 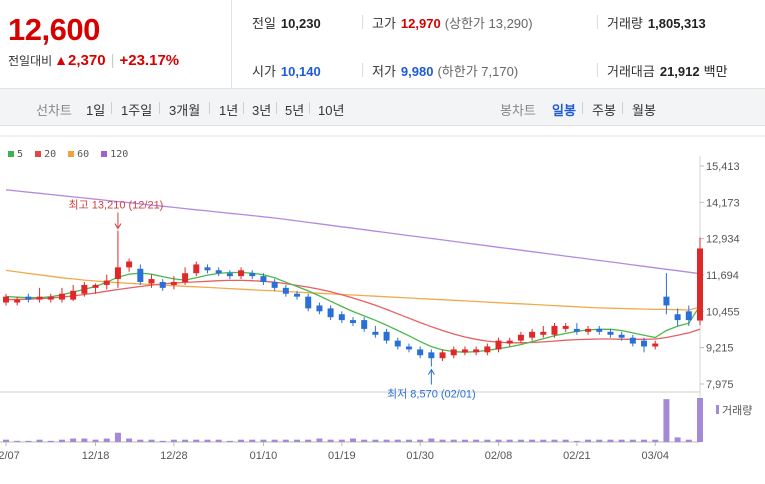 I want to click on change-label: 전일대비, so click(x=30, y=61).